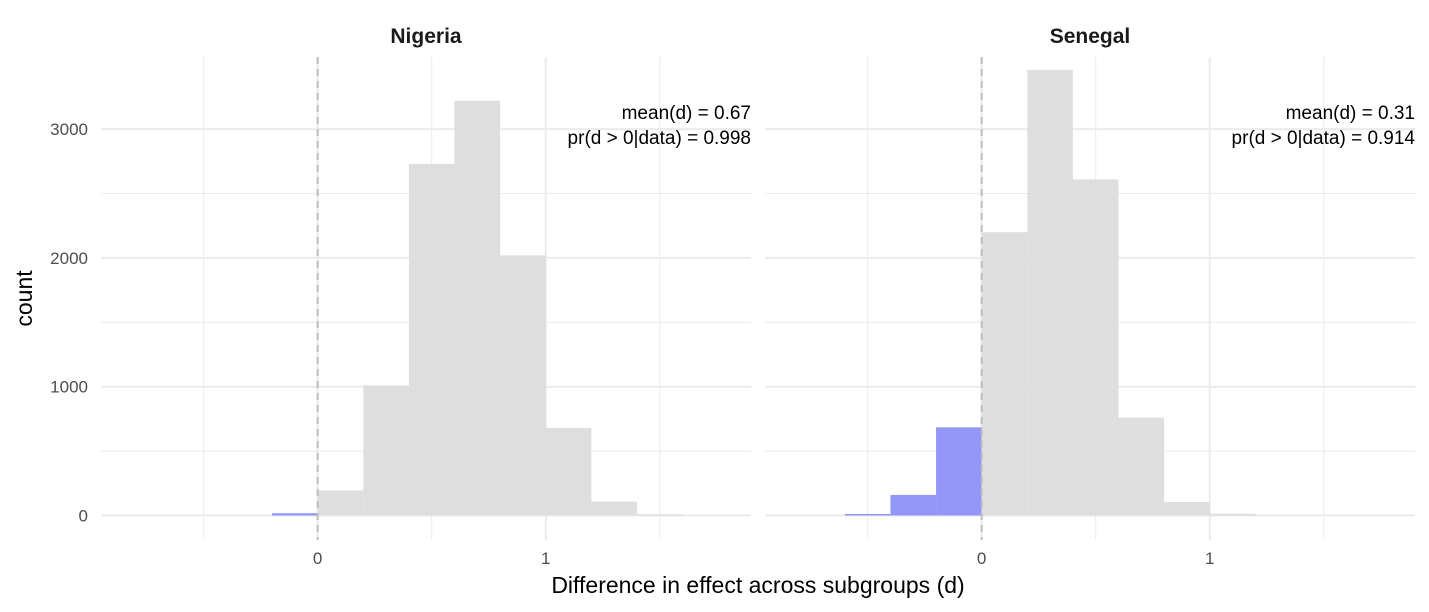 The image size is (1429, 612). What do you see at coordinates (1090, 36) in the screenshot?
I see `panel-title-senegal: Senegal` at bounding box center [1090, 36].